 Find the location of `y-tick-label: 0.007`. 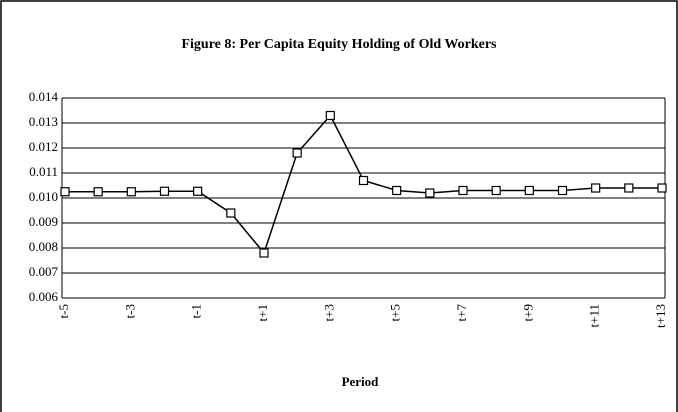

y-tick-label: 0.007 is located at coordinates (44, 271).